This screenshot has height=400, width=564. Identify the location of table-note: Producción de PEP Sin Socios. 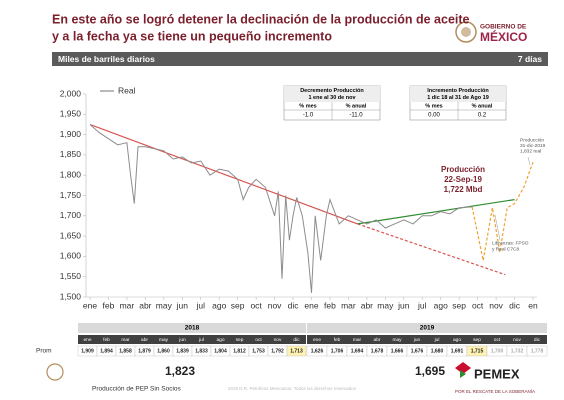
(137, 389).